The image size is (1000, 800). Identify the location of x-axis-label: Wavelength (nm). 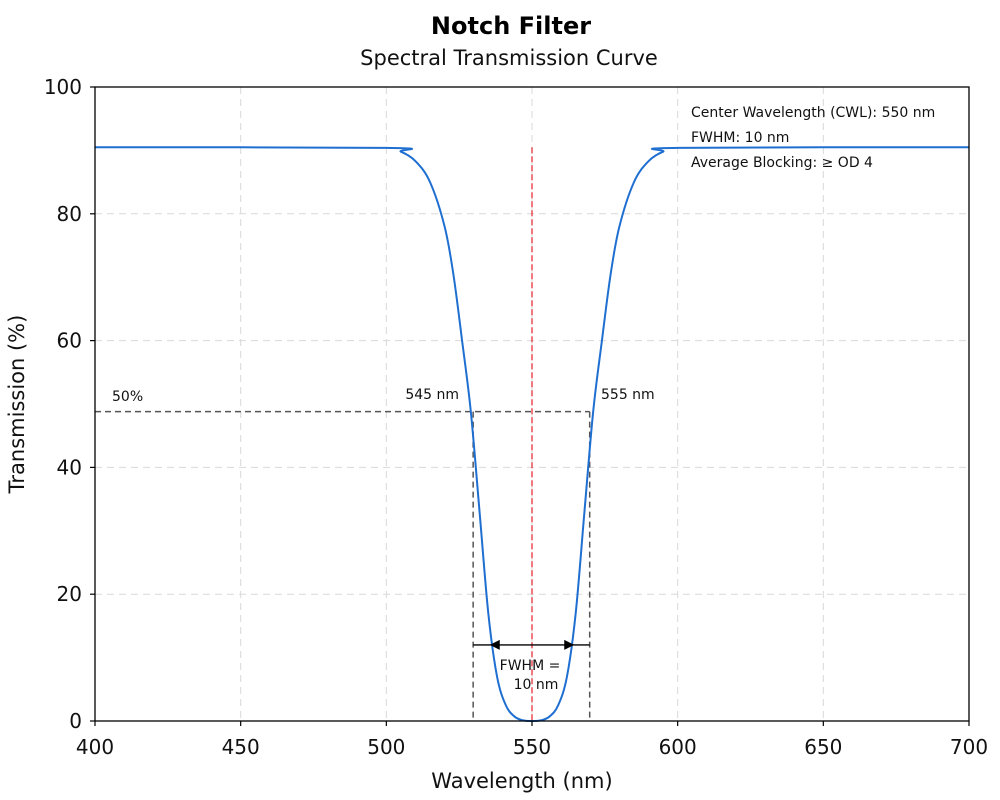
(521, 781).